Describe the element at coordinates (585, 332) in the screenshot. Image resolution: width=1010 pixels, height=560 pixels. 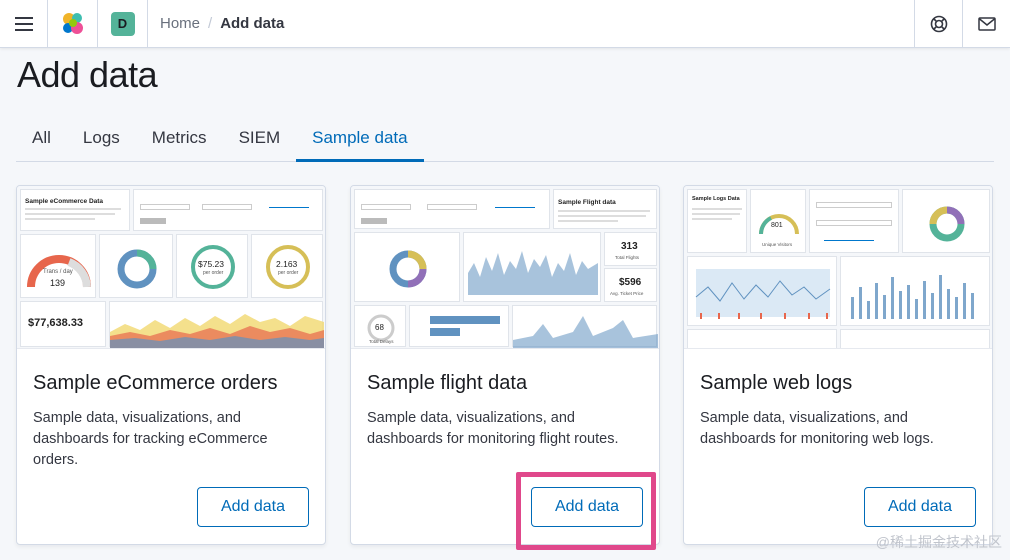
I see `delay-area-chart-icon` at that location.